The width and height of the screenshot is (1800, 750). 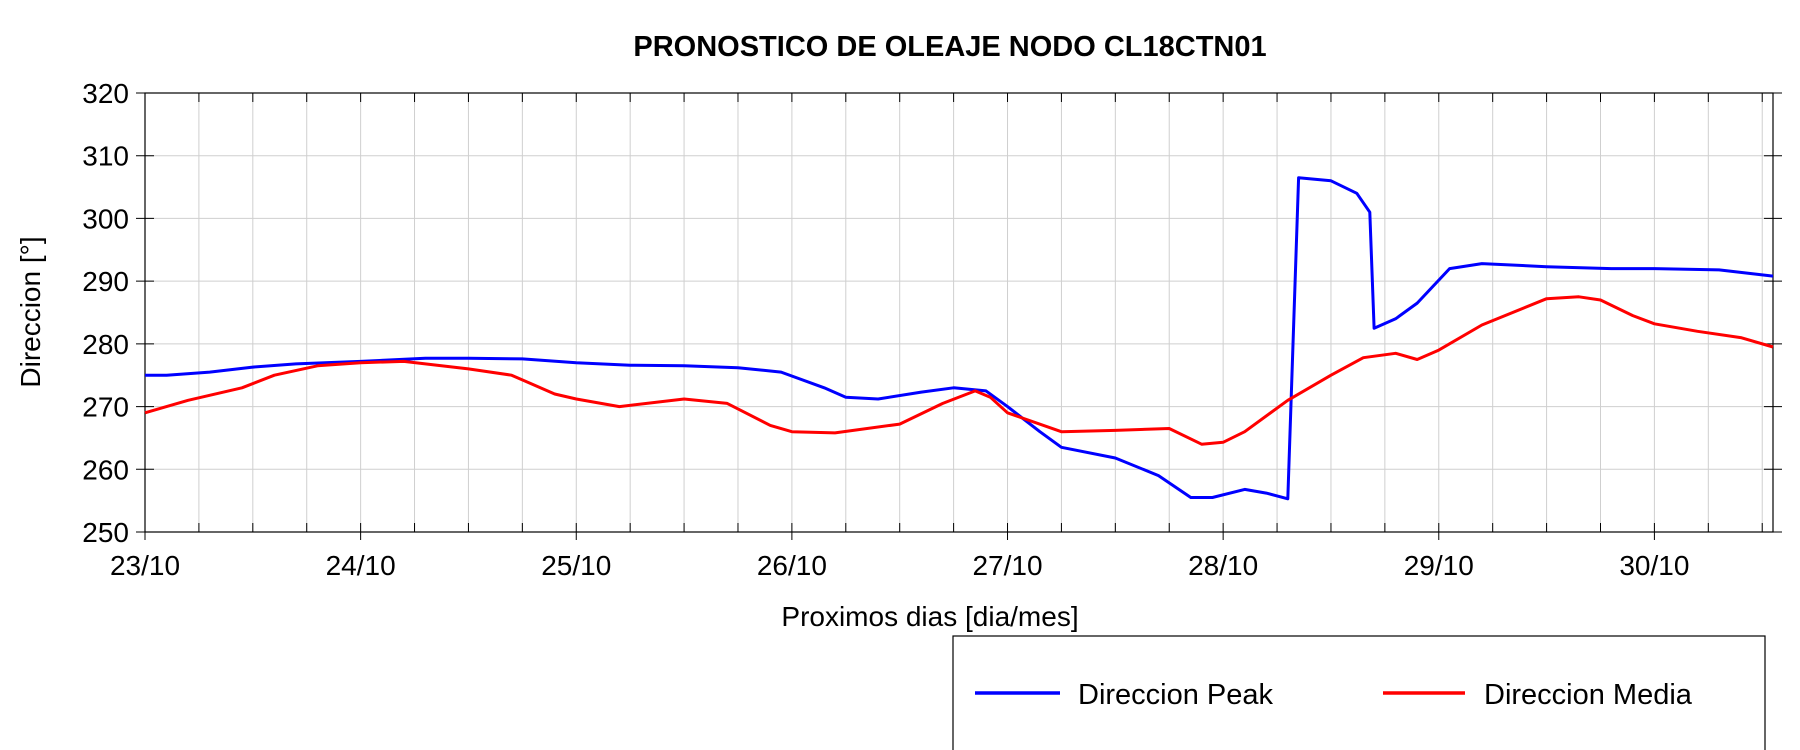 What do you see at coordinates (105, 407) in the screenshot?
I see `y-tick-label: 270` at bounding box center [105, 407].